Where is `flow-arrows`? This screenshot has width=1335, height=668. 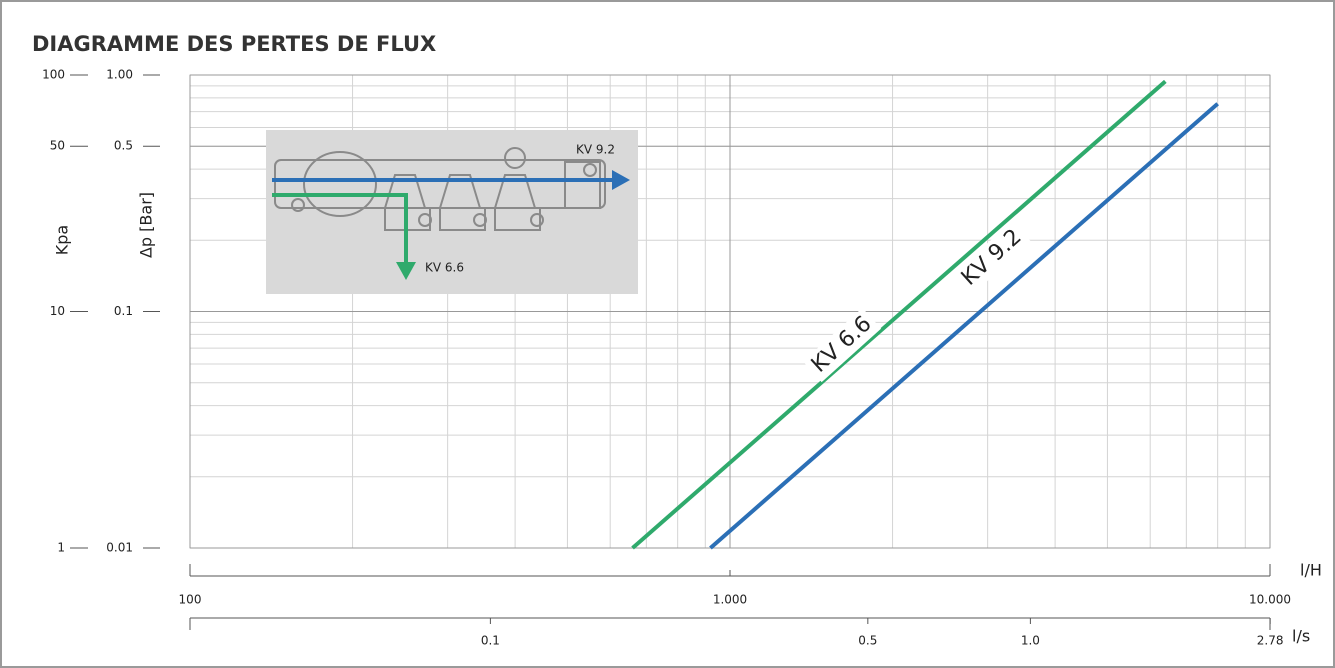
flow-arrows is located at coordinates (443, 222).